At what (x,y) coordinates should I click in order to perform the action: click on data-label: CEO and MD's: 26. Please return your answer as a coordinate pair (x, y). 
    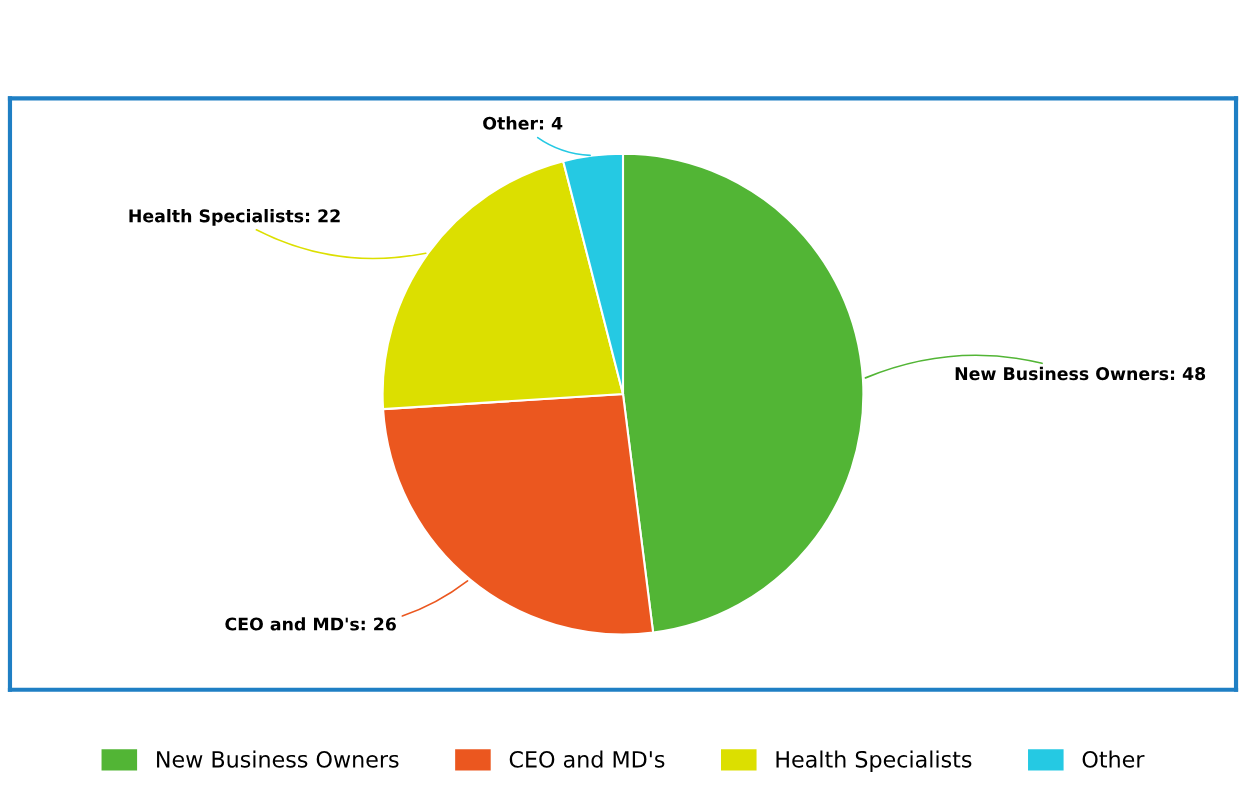
    Looking at the image, I should click on (310, 624).